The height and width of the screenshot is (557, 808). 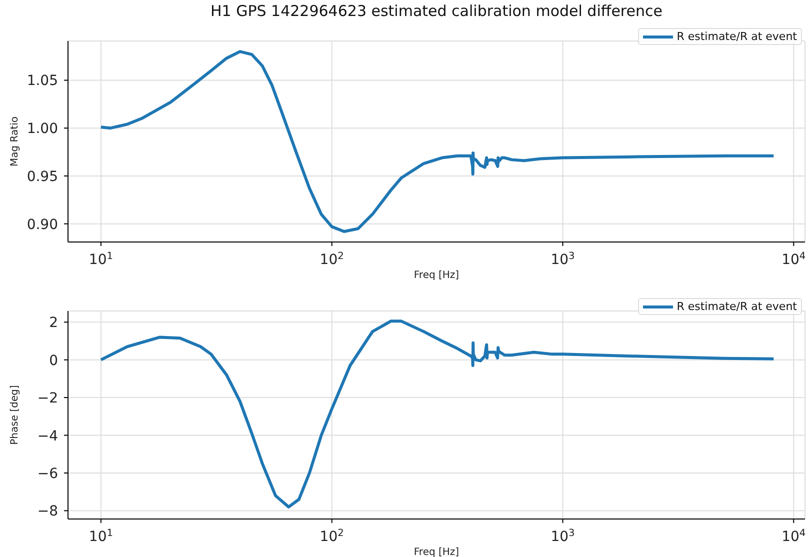 I want to click on y-tick-label: 2, so click(x=53, y=323).